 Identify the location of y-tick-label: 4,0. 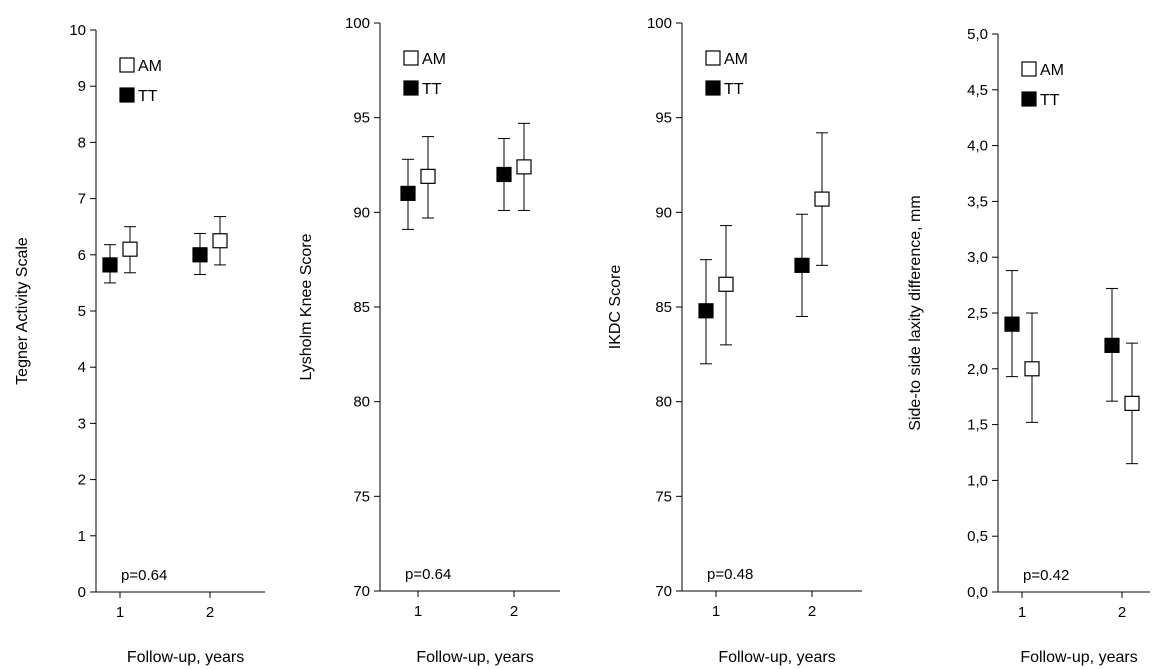
(977, 146).